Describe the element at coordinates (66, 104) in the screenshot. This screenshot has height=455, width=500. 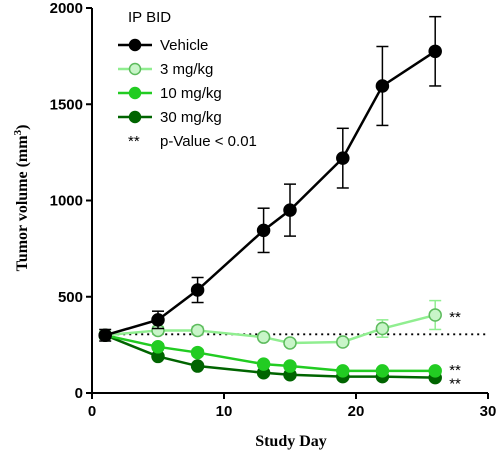
I see `y-tick-label: 1500` at that location.